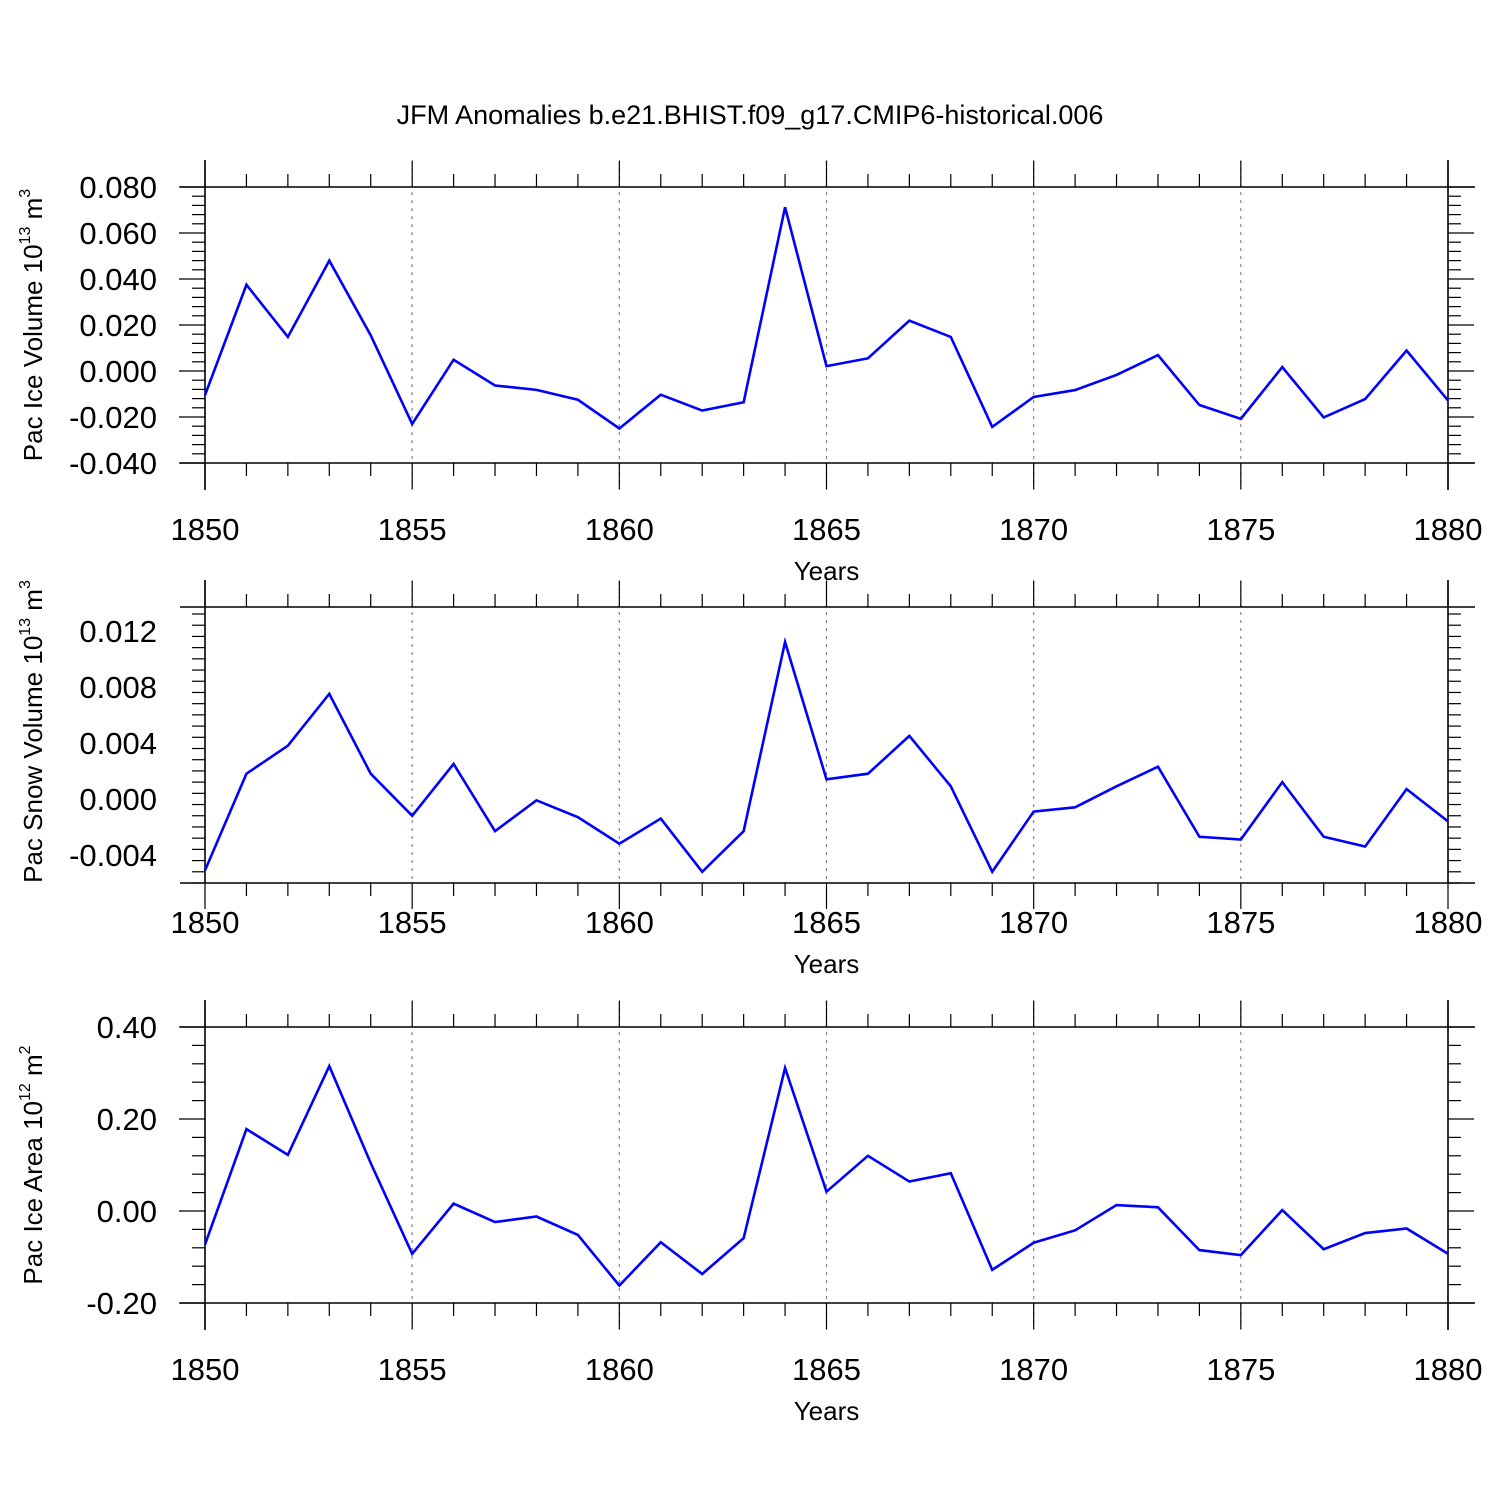 Image resolution: width=1500 pixels, height=1500 pixels. What do you see at coordinates (827, 1411) in the screenshot?
I see `panel-3-x-axis-label: Years` at bounding box center [827, 1411].